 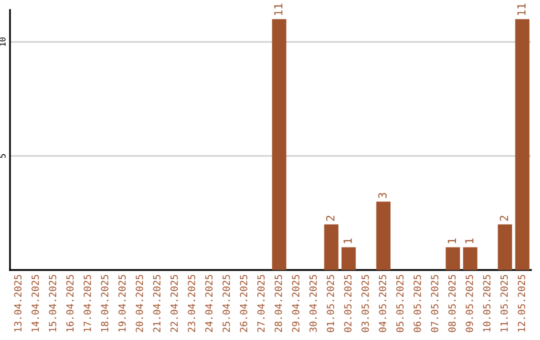 What do you see at coordinates (52, 303) in the screenshot?
I see `x-tick-label: 15.04.2025` at bounding box center [52, 303].